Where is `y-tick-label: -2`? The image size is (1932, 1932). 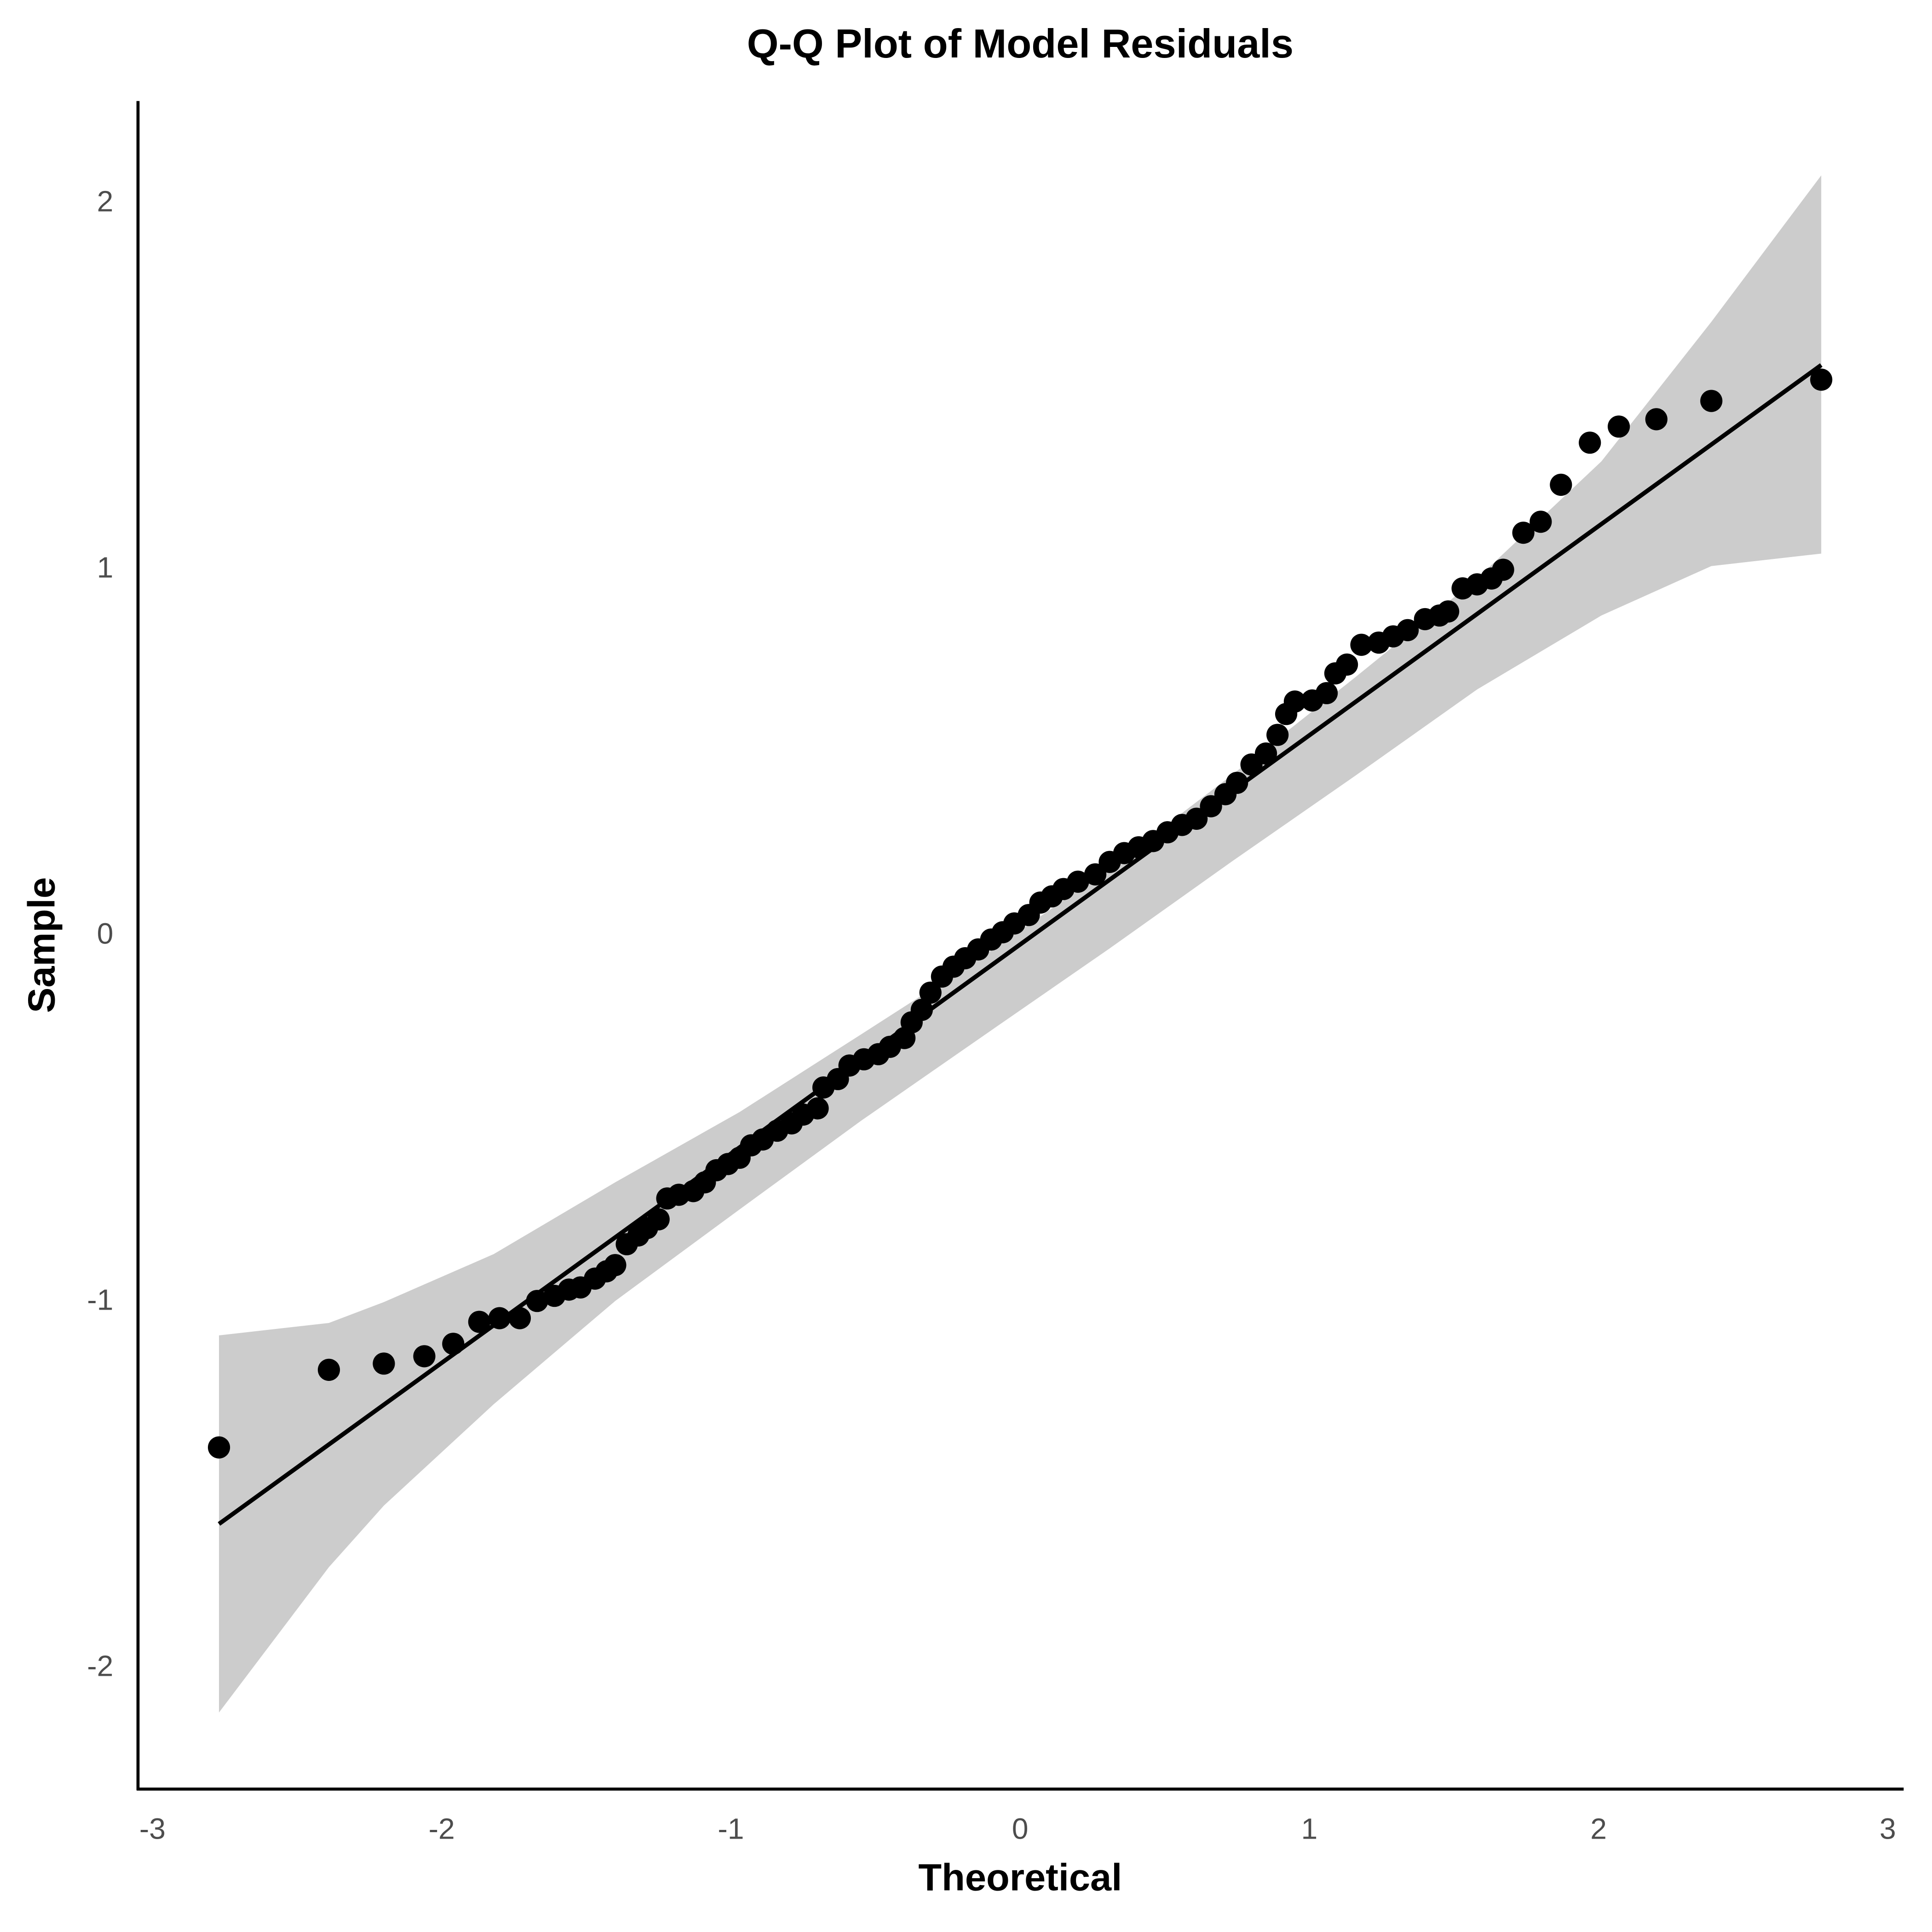 y-tick-label: -2 is located at coordinates (100, 1666).